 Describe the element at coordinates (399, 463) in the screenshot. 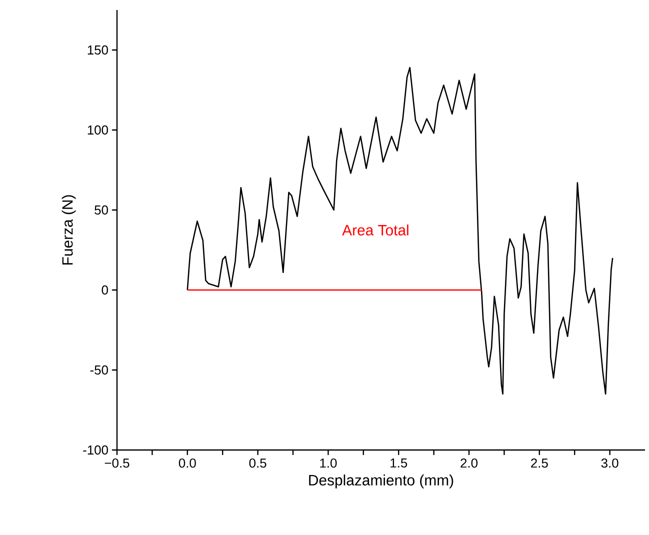

I see `x-tick-label: 1.5` at that location.